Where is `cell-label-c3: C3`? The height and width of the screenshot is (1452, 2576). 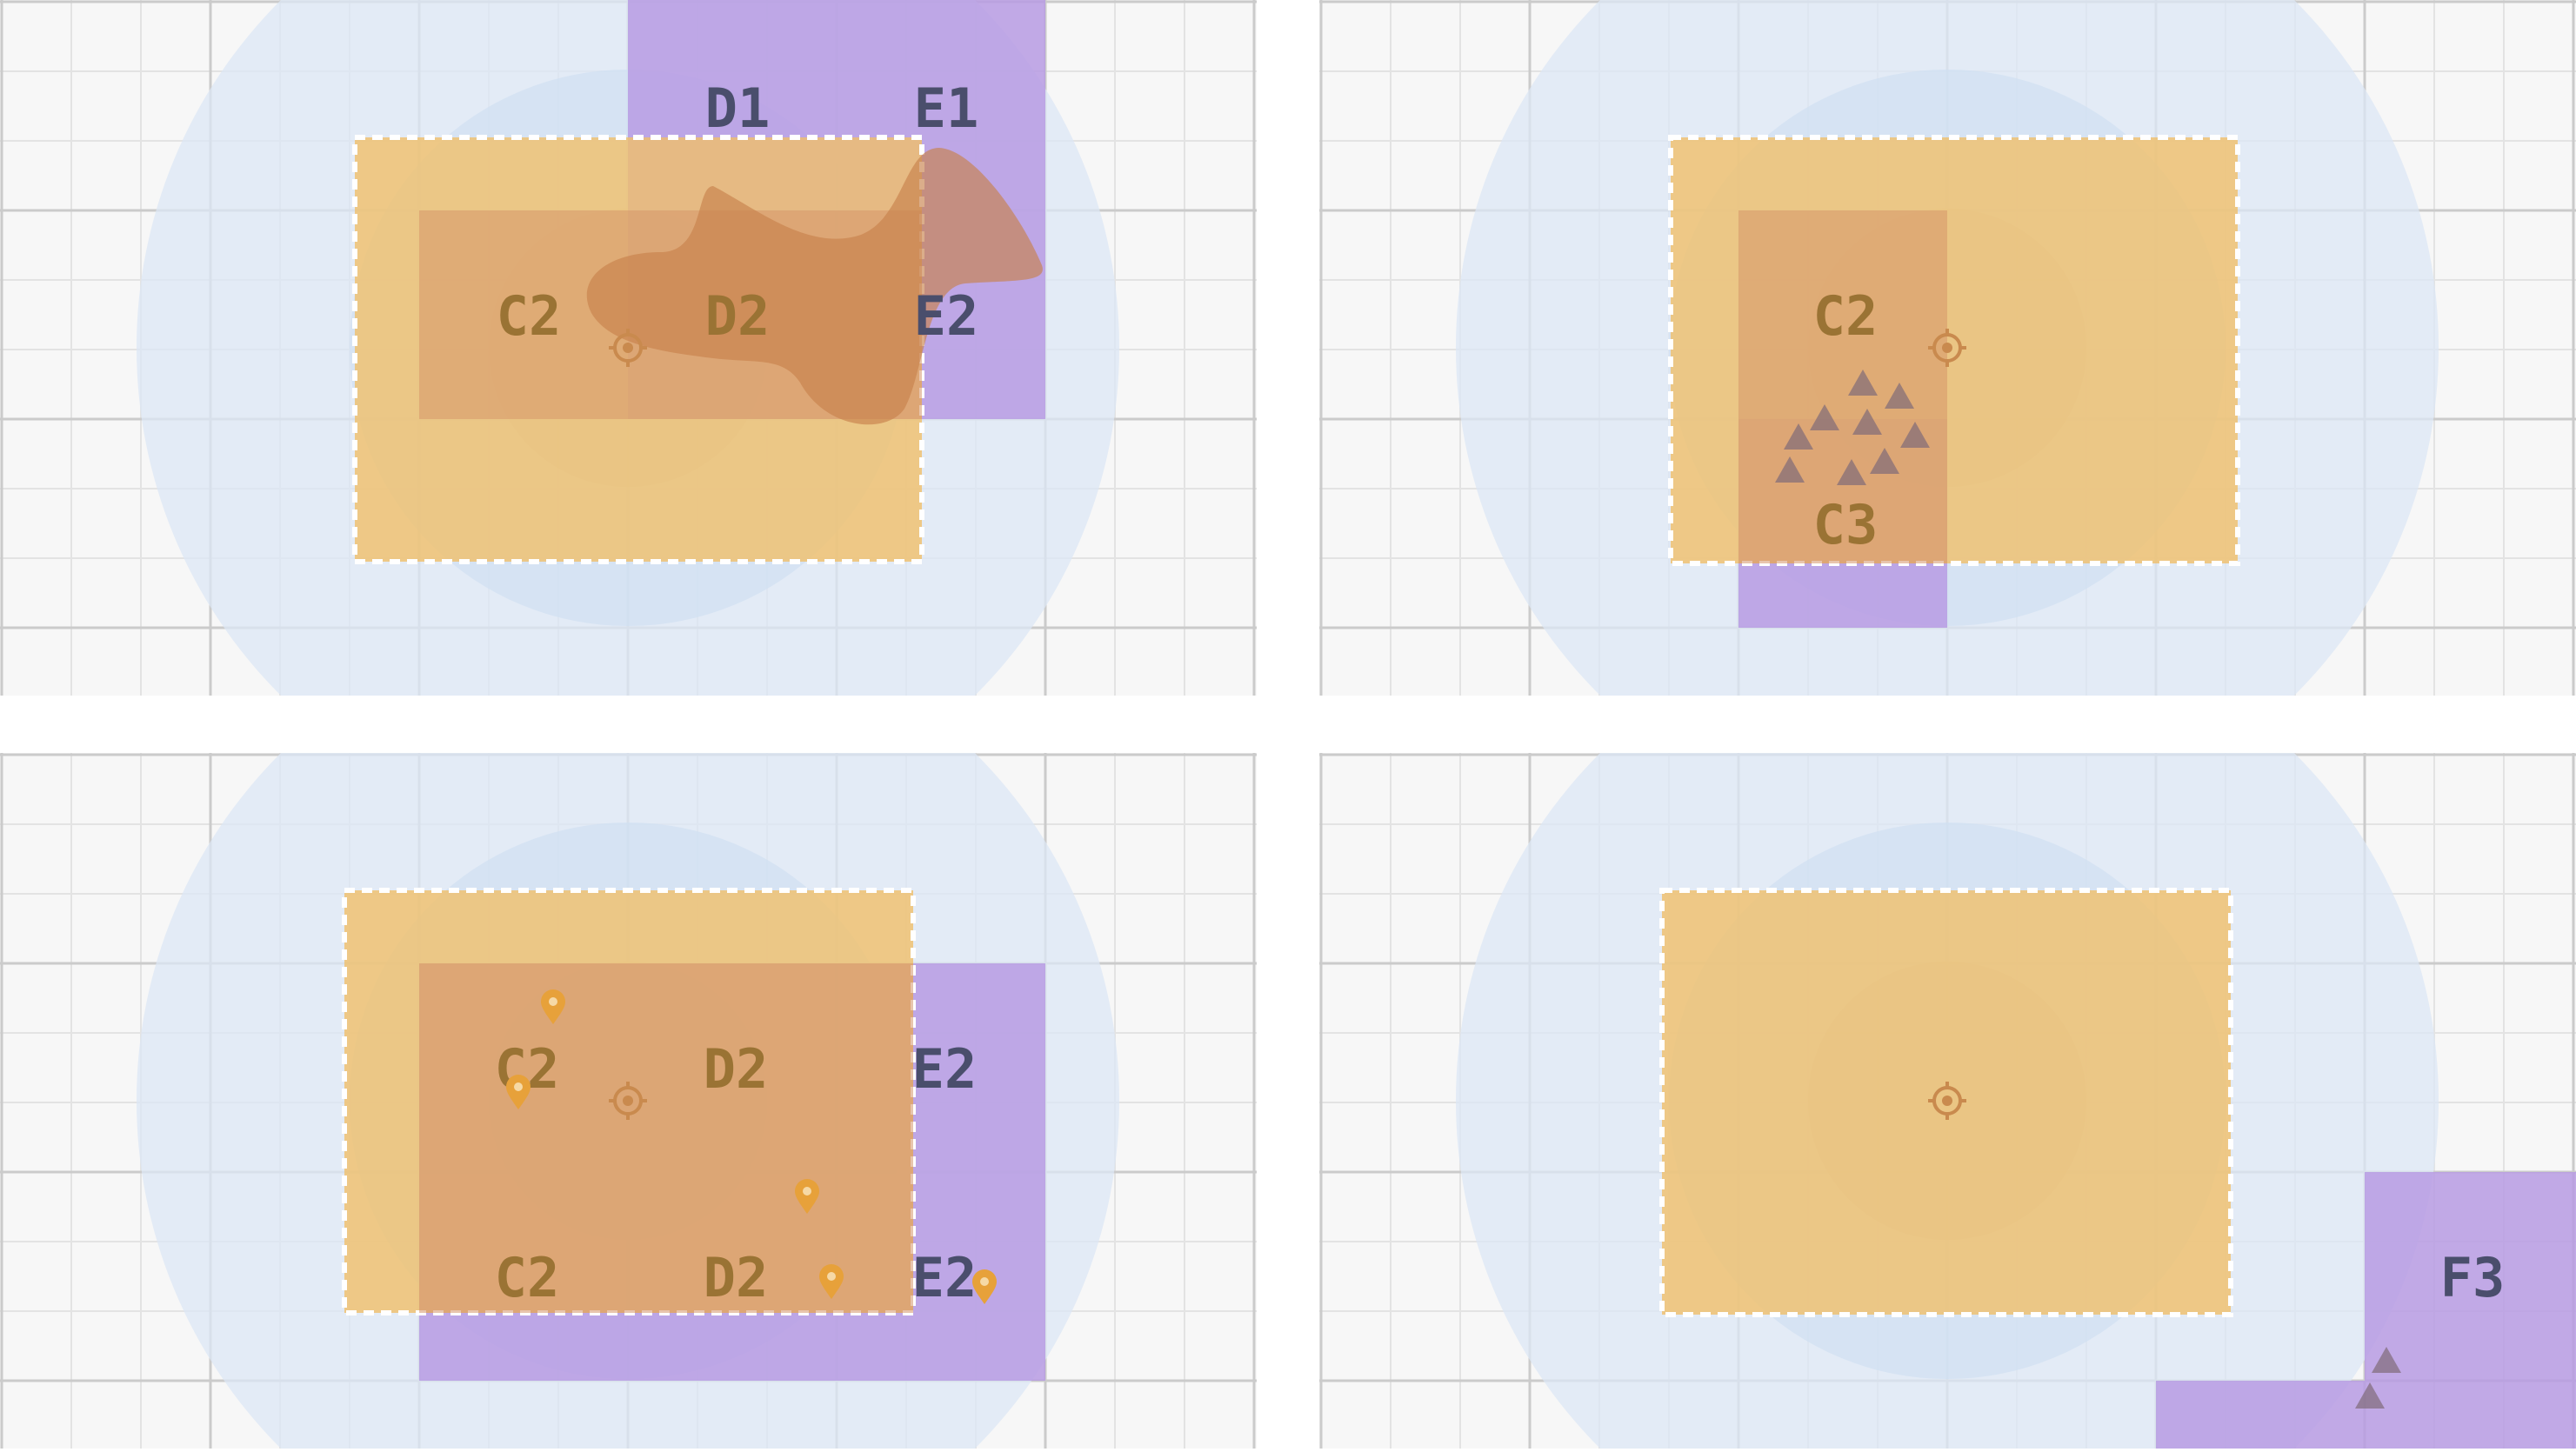
cell-label-c3: C3 is located at coordinates (1846, 524).